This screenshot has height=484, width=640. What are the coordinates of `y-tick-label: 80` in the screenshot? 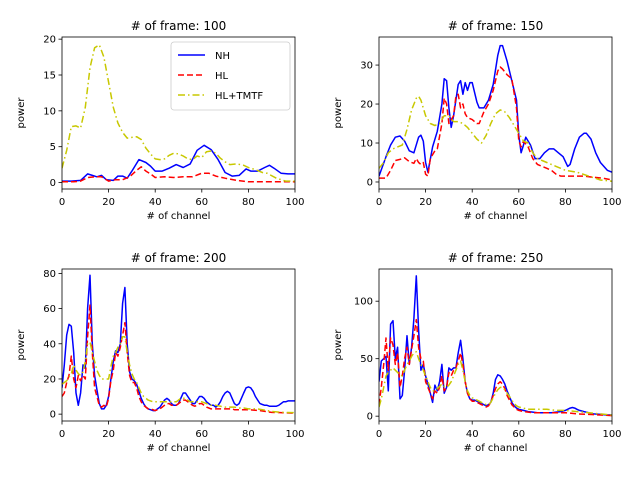 It's located at (49, 274).